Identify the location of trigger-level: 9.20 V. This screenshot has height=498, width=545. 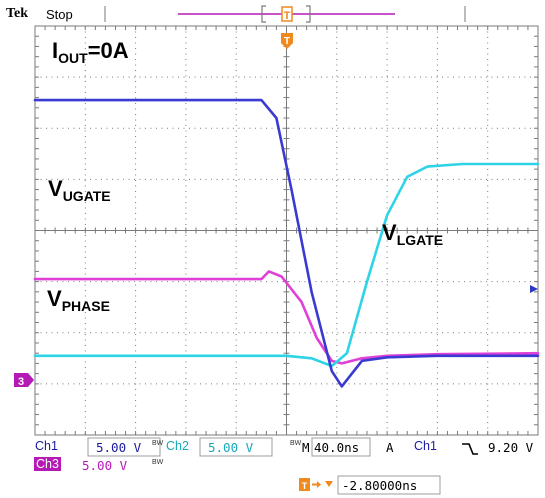
(511, 447).